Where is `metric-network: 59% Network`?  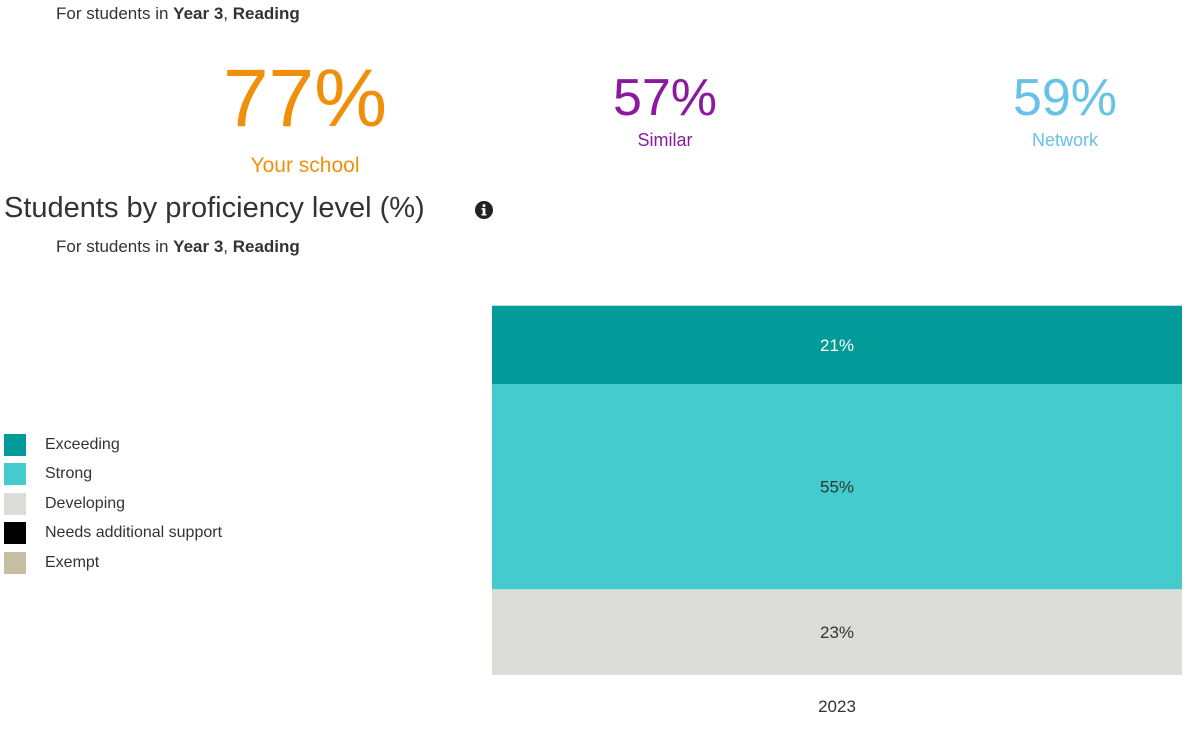 metric-network: 59% Network is located at coordinates (1065, 111).